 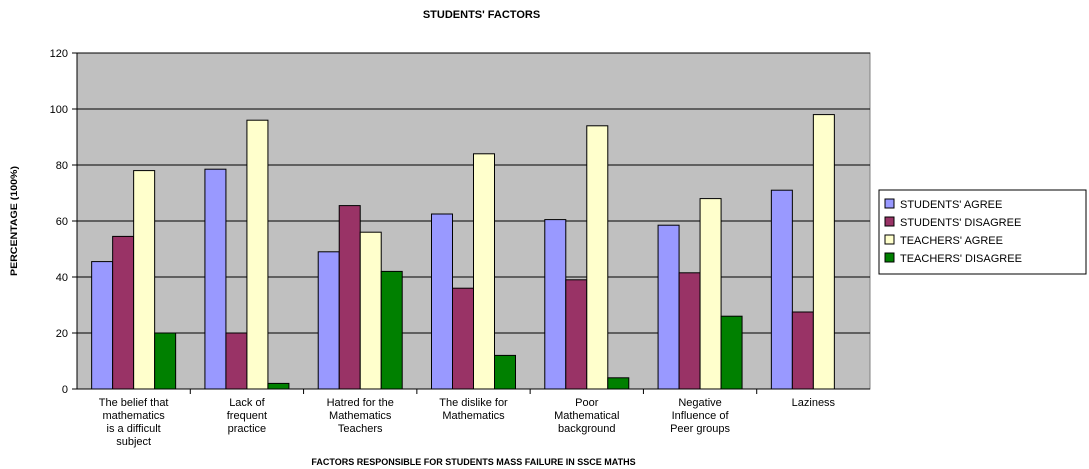 What do you see at coordinates (59, 110) in the screenshot?
I see `y-tick-label: 100` at bounding box center [59, 110].